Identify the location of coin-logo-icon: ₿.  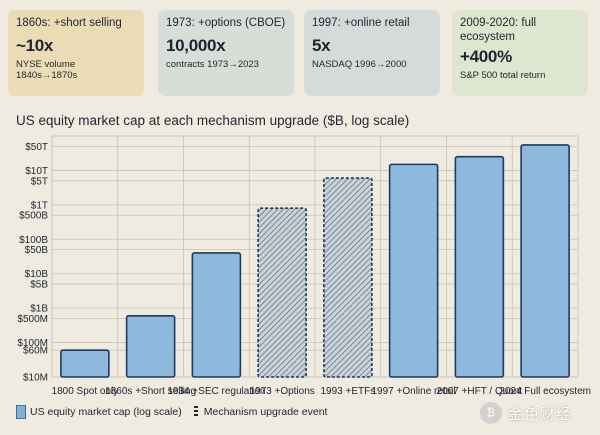
(491, 413).